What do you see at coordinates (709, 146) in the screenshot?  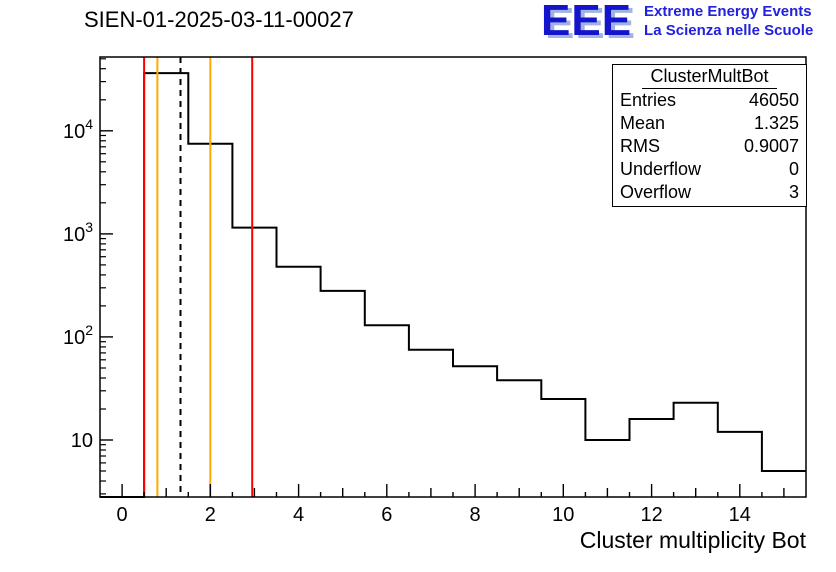 I see `stats-row-rms: RMS 0.9007` at bounding box center [709, 146].